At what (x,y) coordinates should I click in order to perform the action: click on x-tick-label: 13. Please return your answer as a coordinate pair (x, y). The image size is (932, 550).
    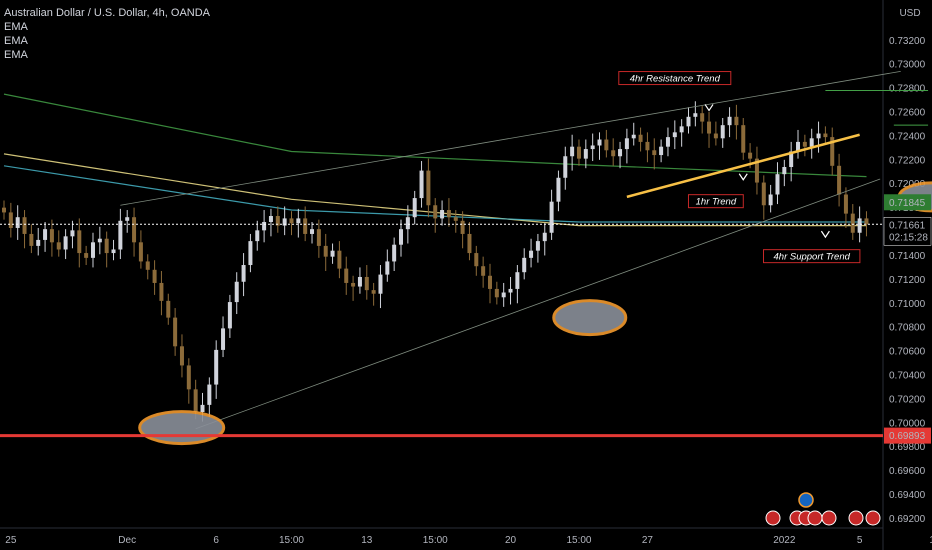
    Looking at the image, I should click on (367, 540).